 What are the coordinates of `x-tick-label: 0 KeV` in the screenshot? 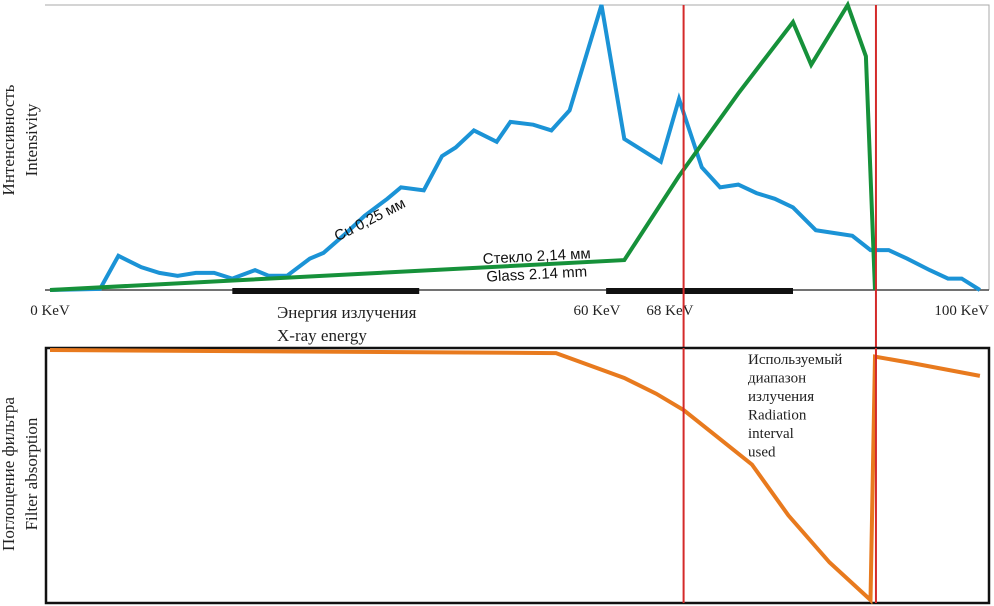 It's located at (50, 311).